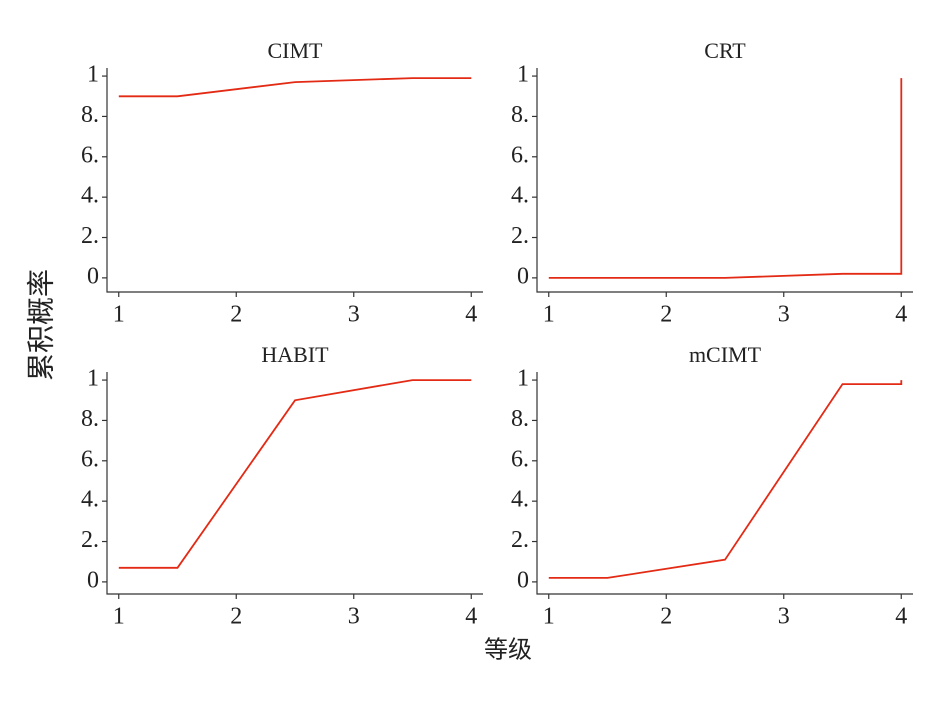  Describe the element at coordinates (508, 650) in the screenshot. I see `x-axis-label: 等级` at that location.